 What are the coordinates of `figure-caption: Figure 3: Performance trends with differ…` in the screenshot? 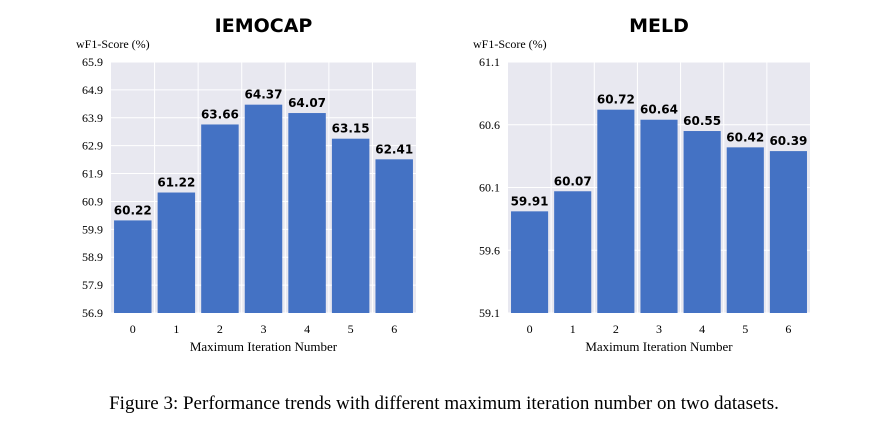 It's located at (444, 403).